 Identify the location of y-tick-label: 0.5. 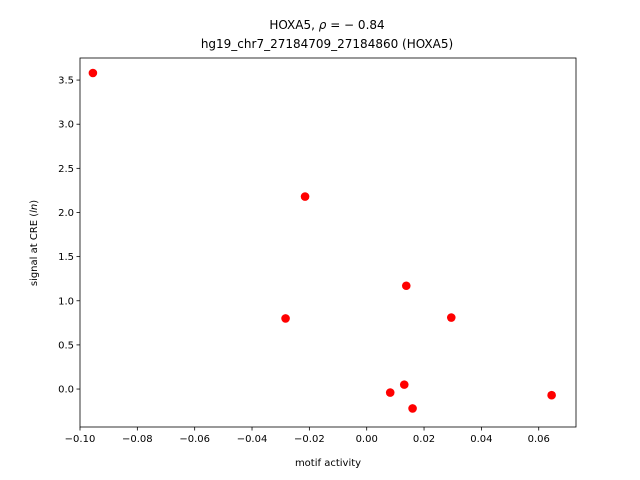
(66, 345).